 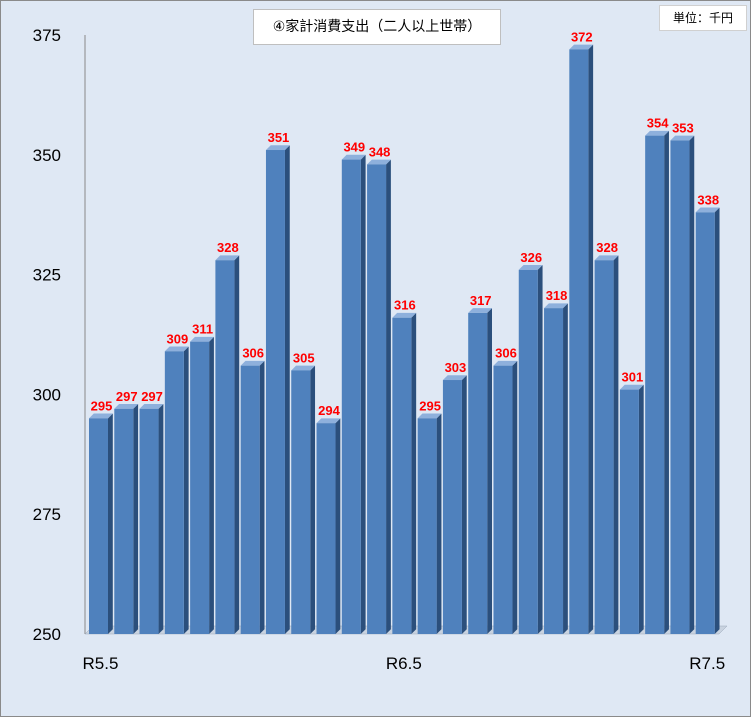 I want to click on data-label: 372, so click(x=582, y=36).